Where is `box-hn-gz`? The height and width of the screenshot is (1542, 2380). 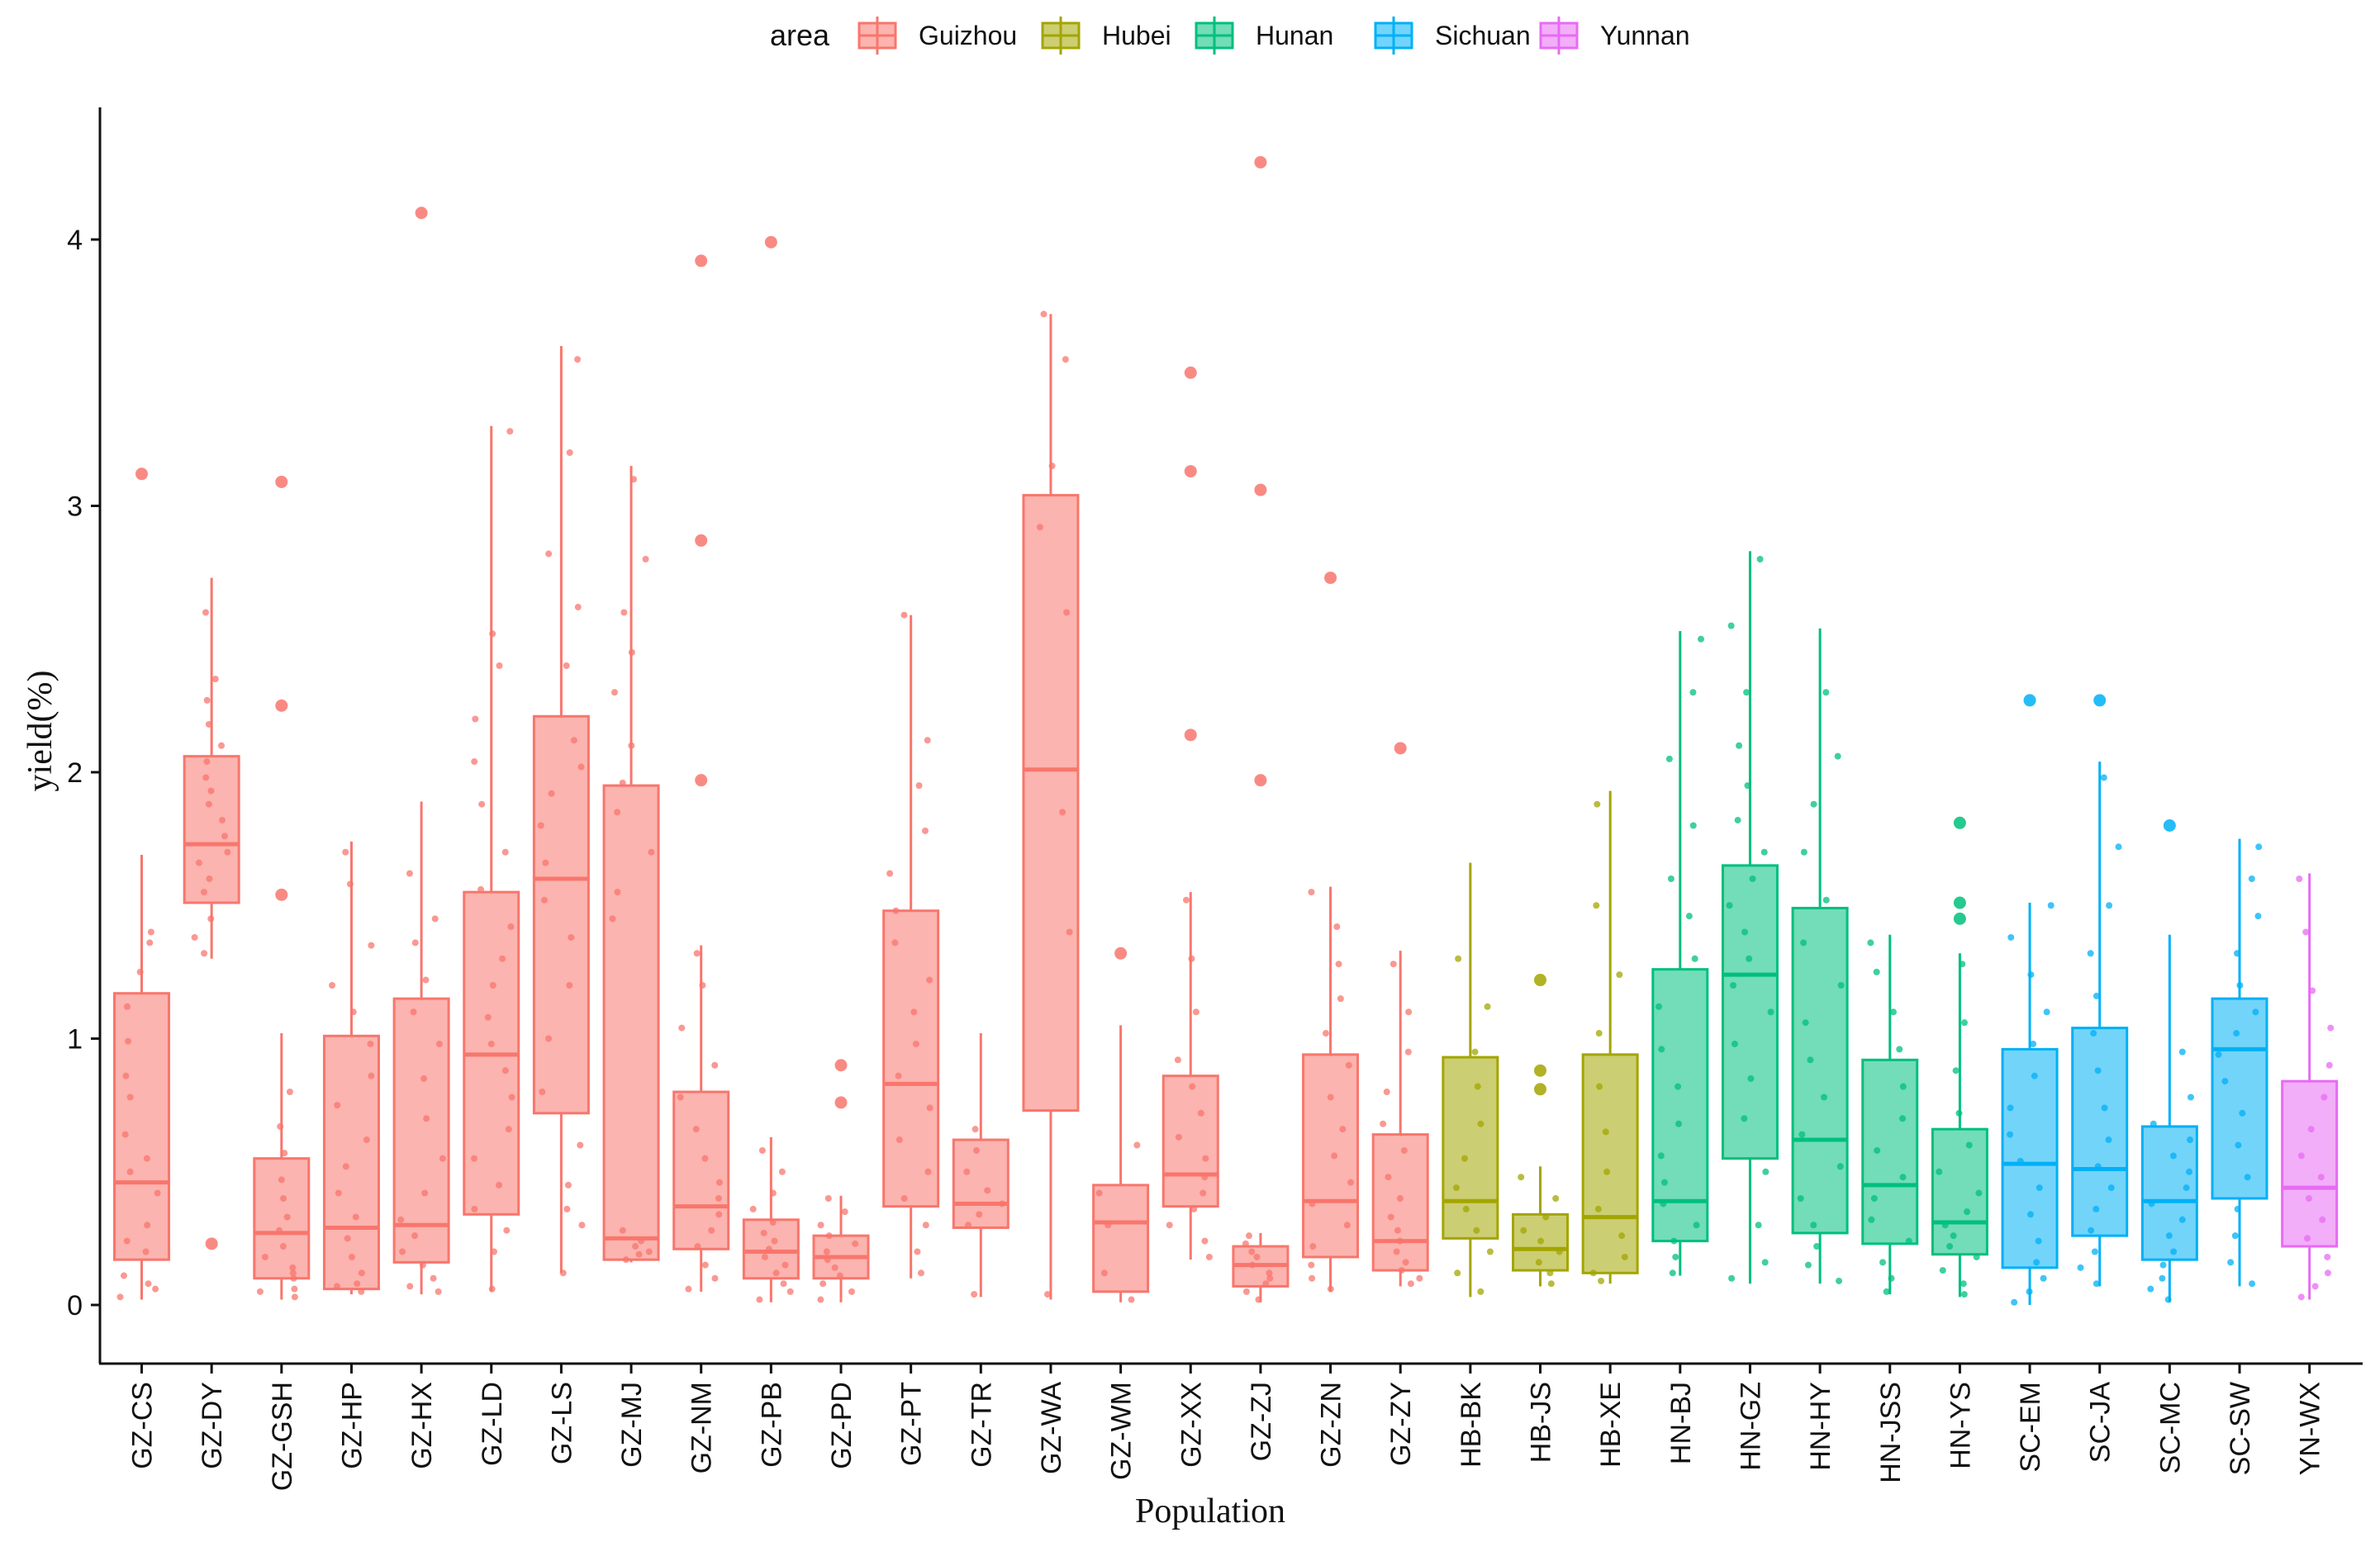 box-hn-gz is located at coordinates (1750, 917).